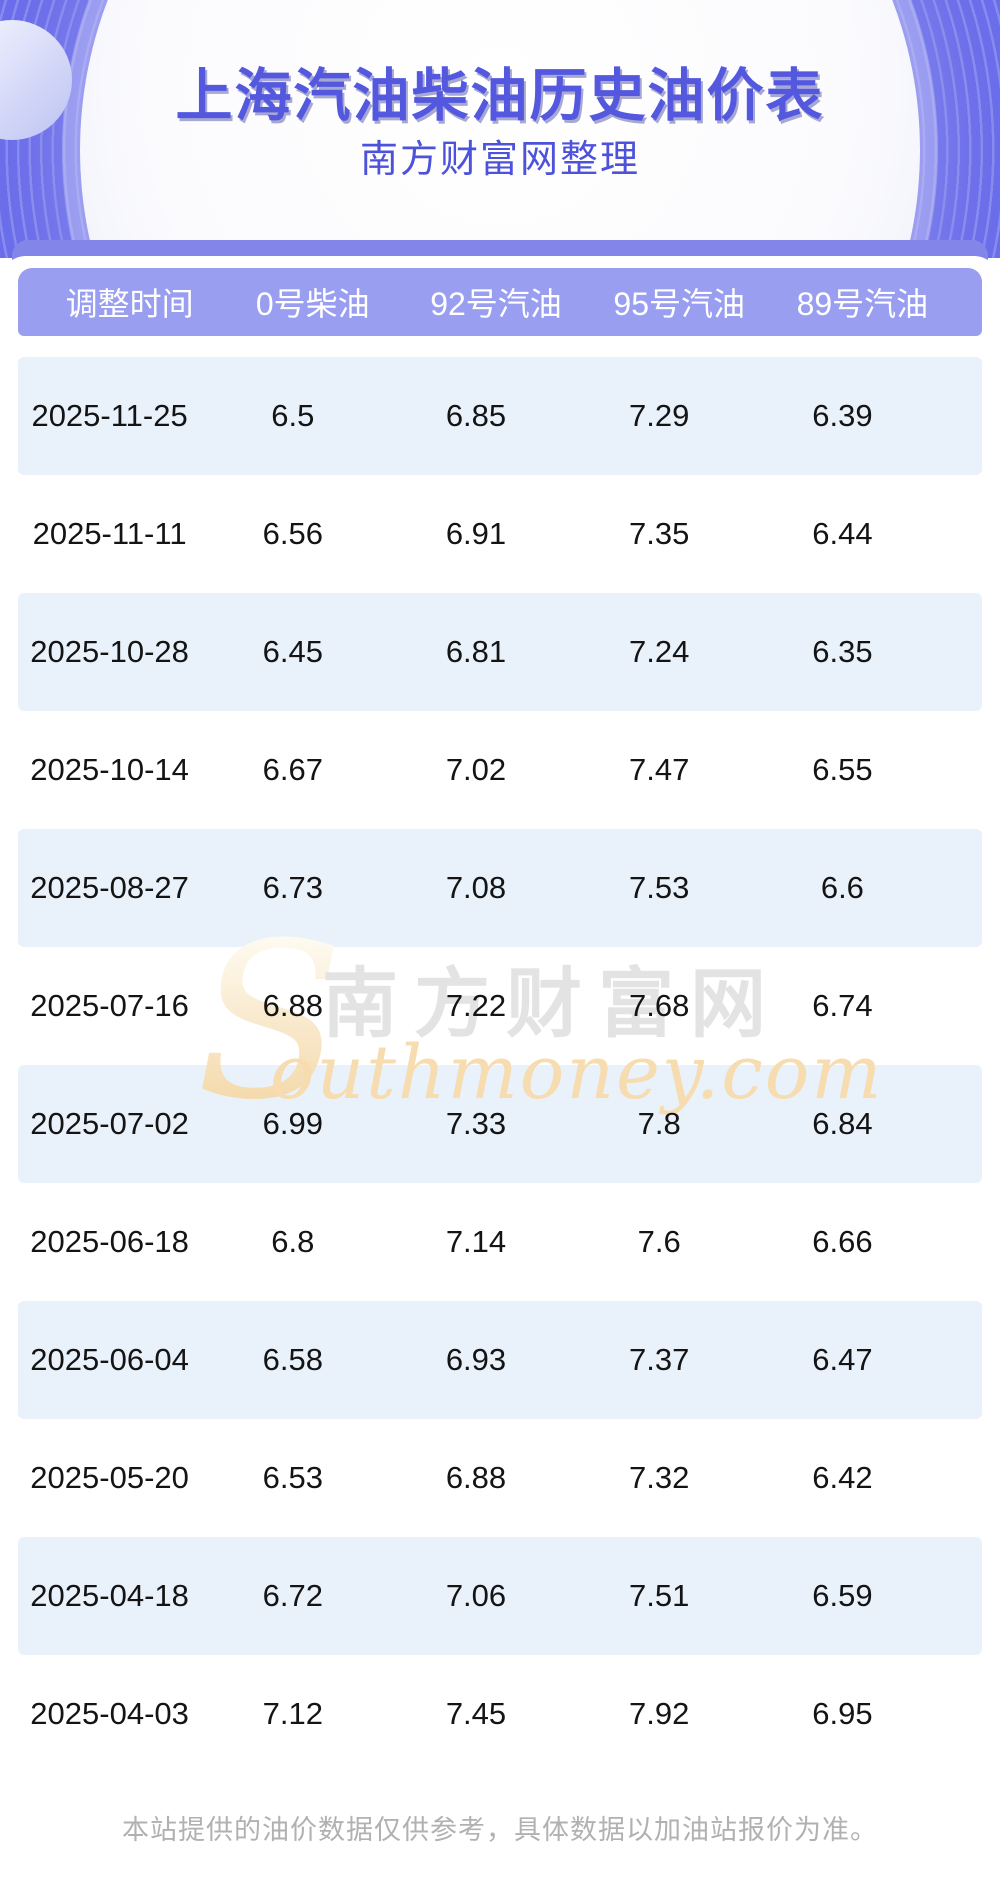  What do you see at coordinates (842, 887) in the screenshot?
I see `price-cell: 6.6` at bounding box center [842, 887].